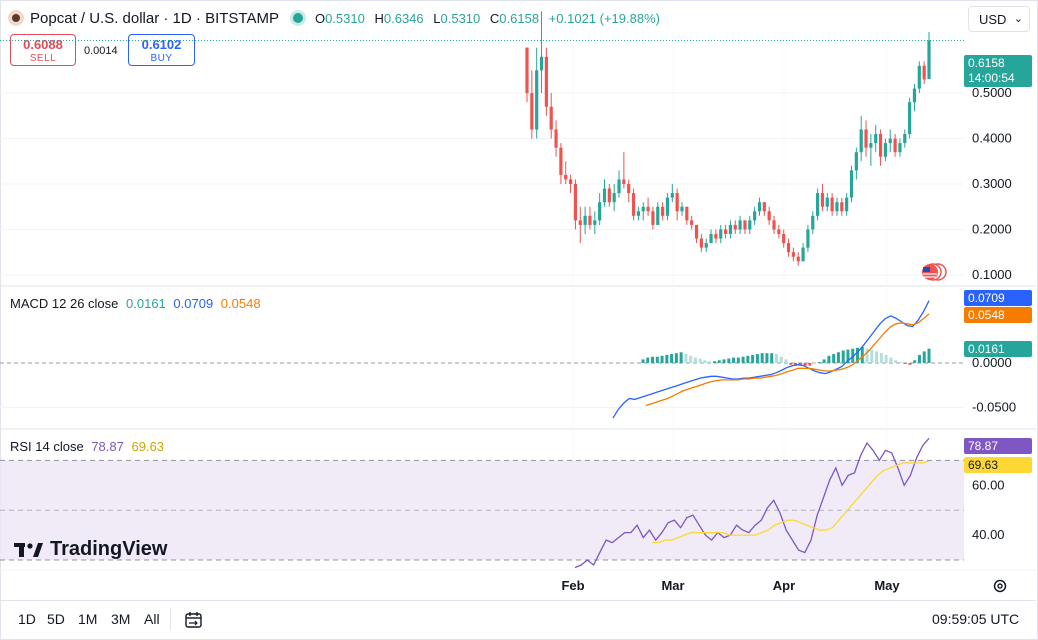  I want to click on timeframe-all: All, so click(152, 619).